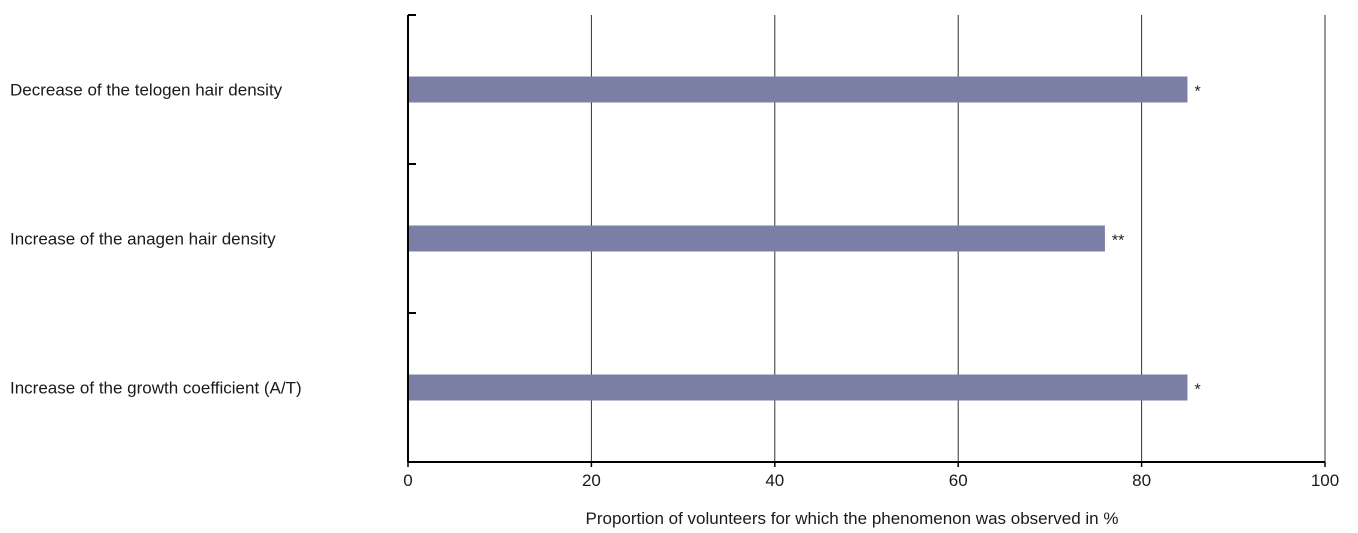 The height and width of the screenshot is (533, 1358). Describe the element at coordinates (407, 480) in the screenshot. I see `x-tick-label-0: 0` at that location.